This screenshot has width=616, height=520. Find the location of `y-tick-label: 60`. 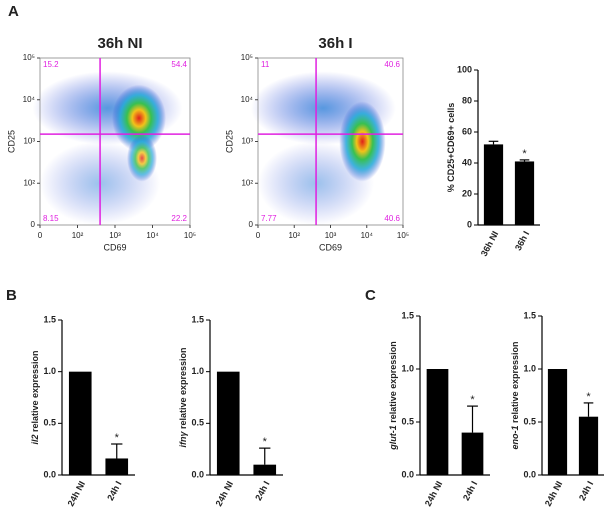

y-tick-label: 60 is located at coordinates (467, 131).